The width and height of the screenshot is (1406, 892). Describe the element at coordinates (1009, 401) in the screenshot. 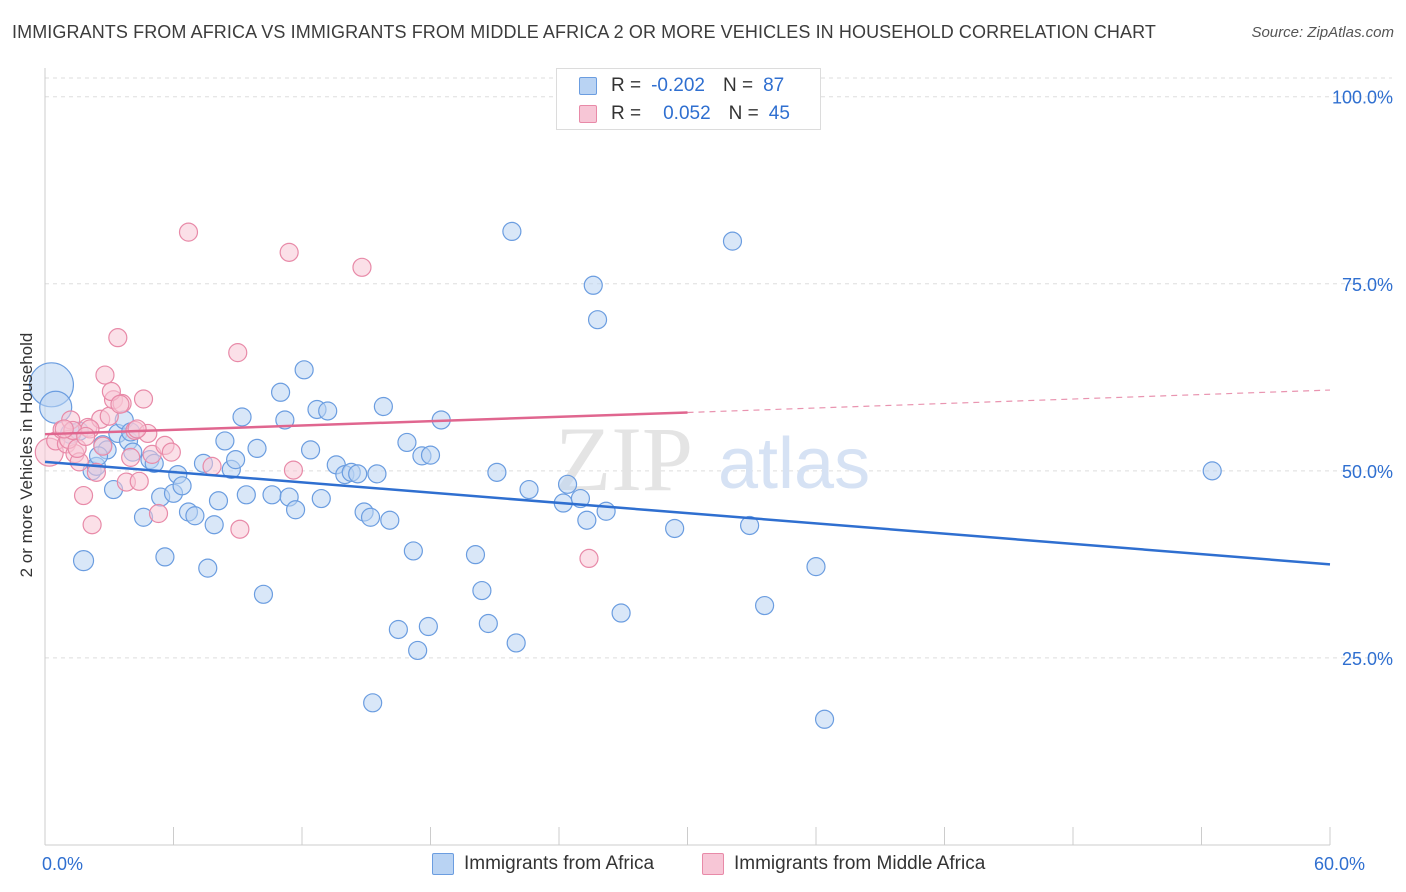

I see `middle-africa-trend-extension` at that location.